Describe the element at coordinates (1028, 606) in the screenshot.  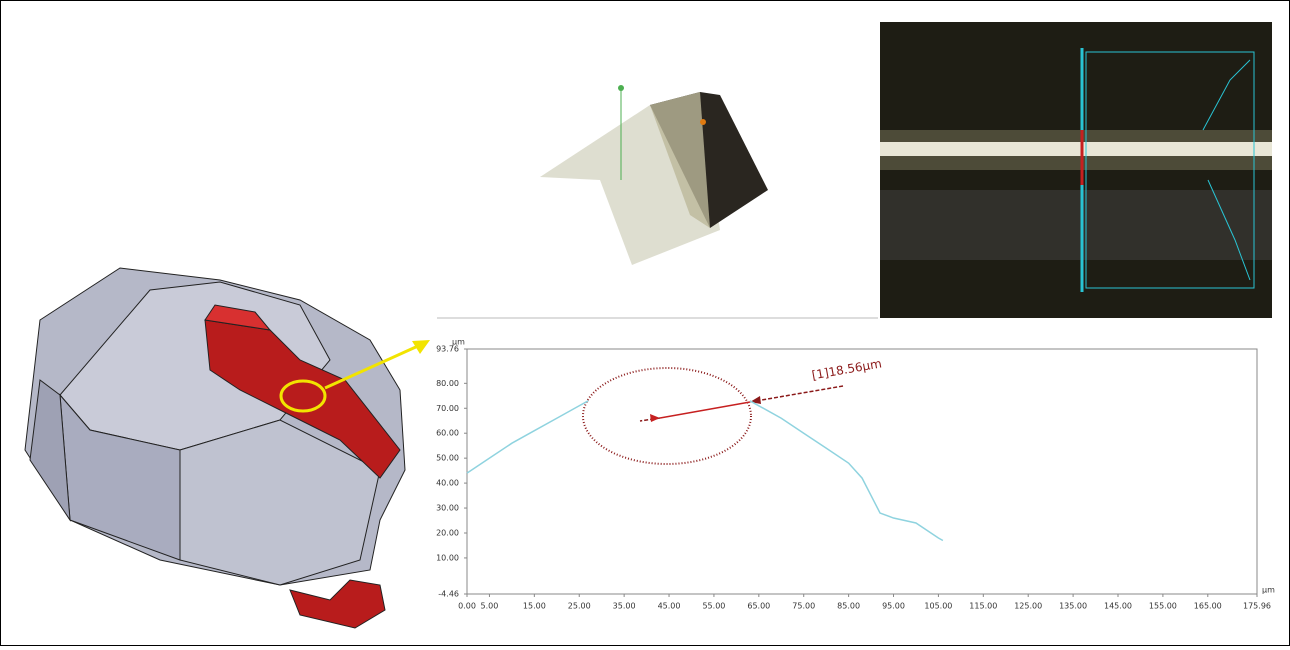
I see `x-tick-label: 125.00` at that location.